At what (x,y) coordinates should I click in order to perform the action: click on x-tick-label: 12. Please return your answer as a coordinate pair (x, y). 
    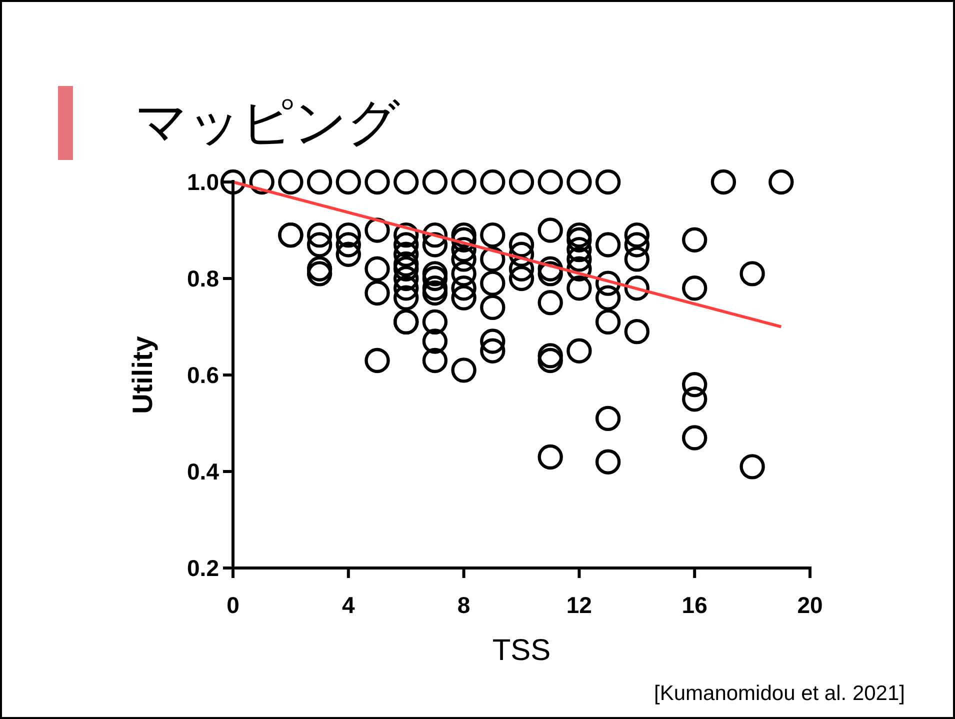
    Looking at the image, I should click on (579, 605).